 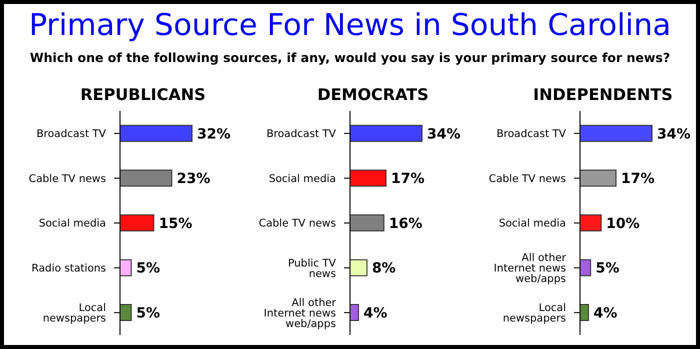 What do you see at coordinates (350, 25) in the screenshot?
I see `text: Primary Source For News in South Carolina` at bounding box center [350, 25].